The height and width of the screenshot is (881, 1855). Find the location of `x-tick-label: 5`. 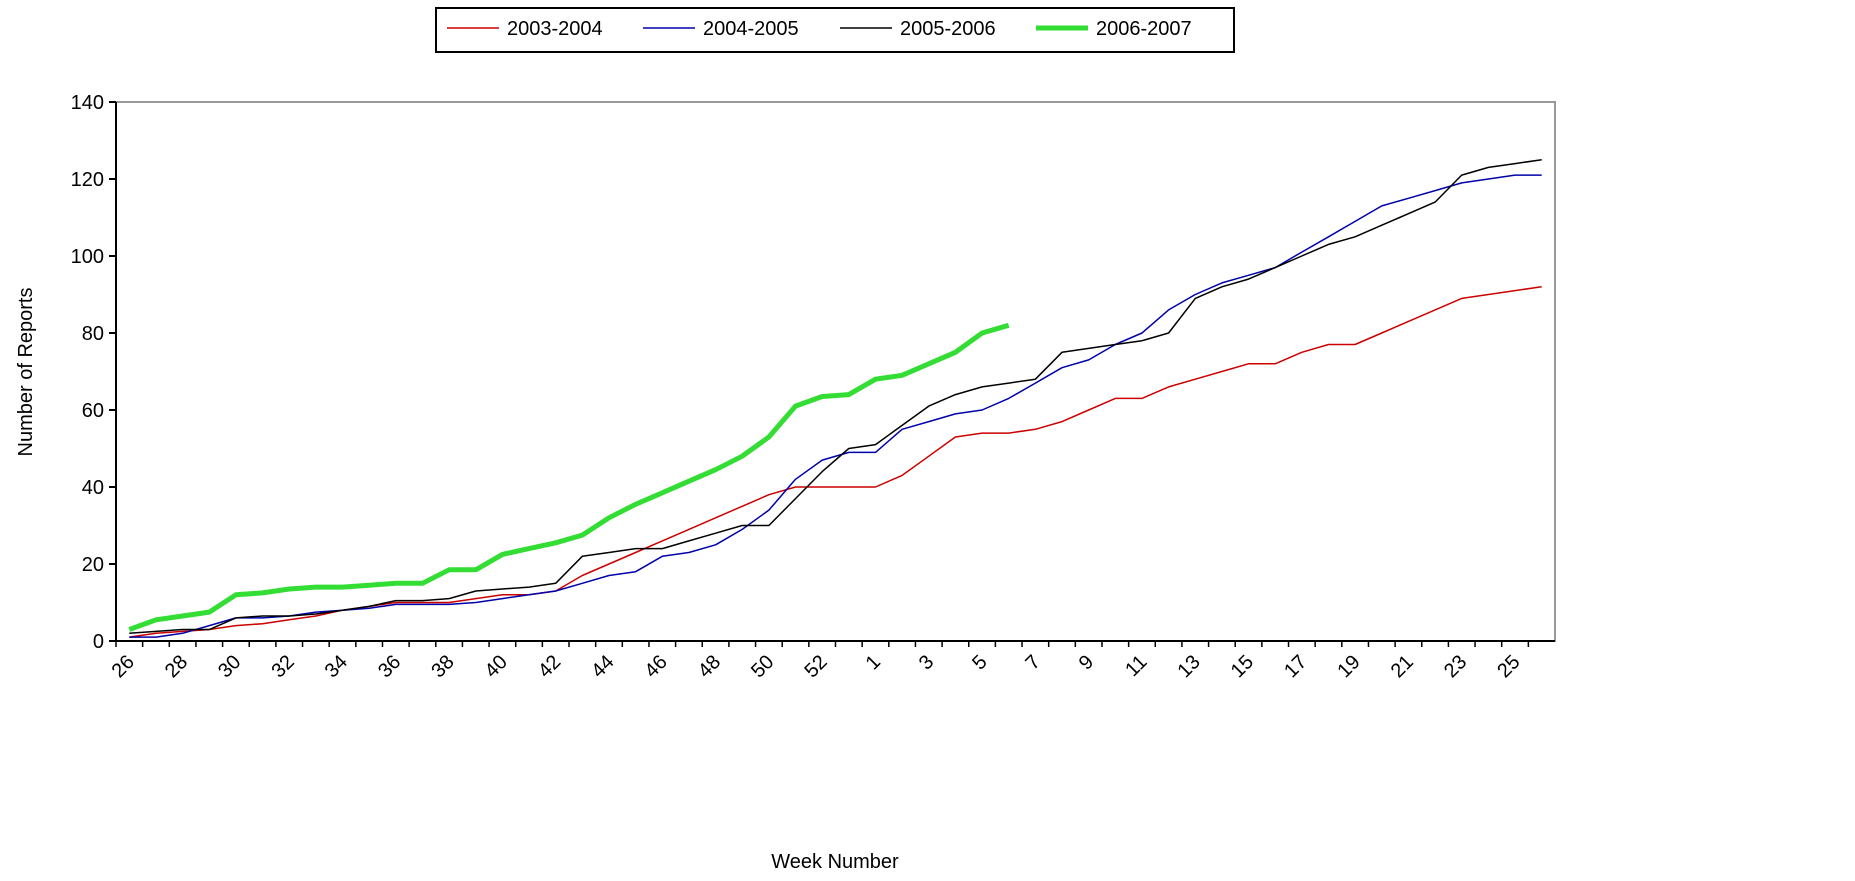

x-tick-label: 5 is located at coordinates (979, 662).